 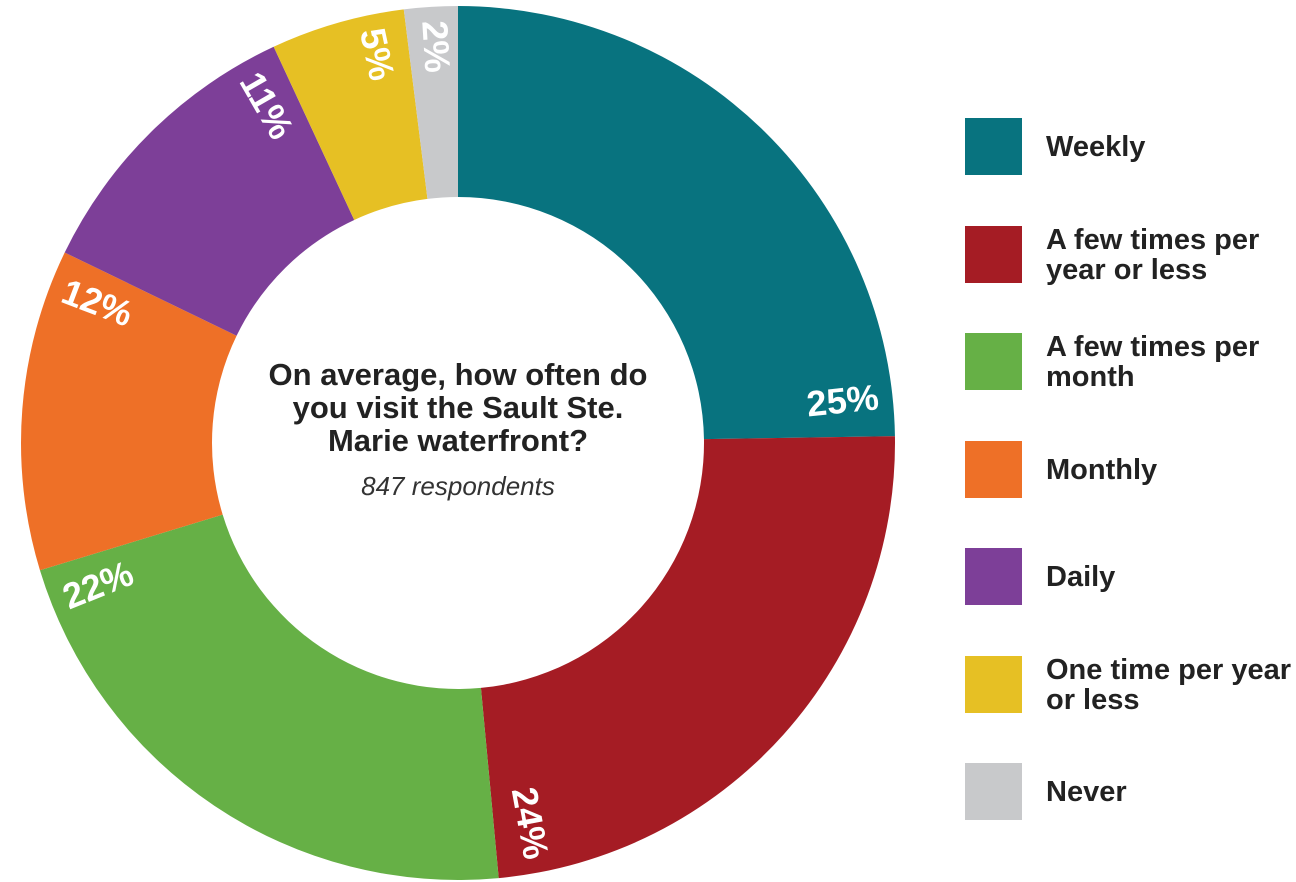 I want to click on legend-item: Never, so click(x=1130, y=792).